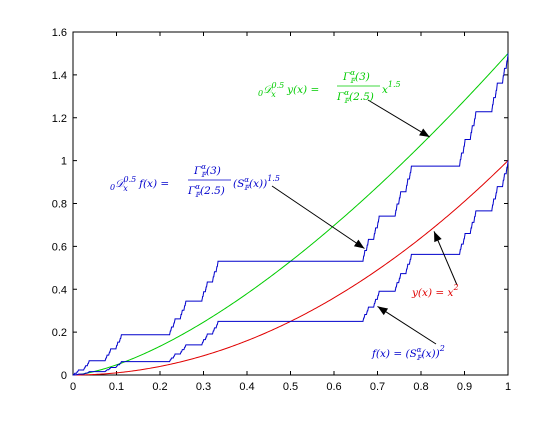 This screenshot has width=560, height=425. Describe the element at coordinates (424, 133) in the screenshot. I see `arrowhead-green` at that location.